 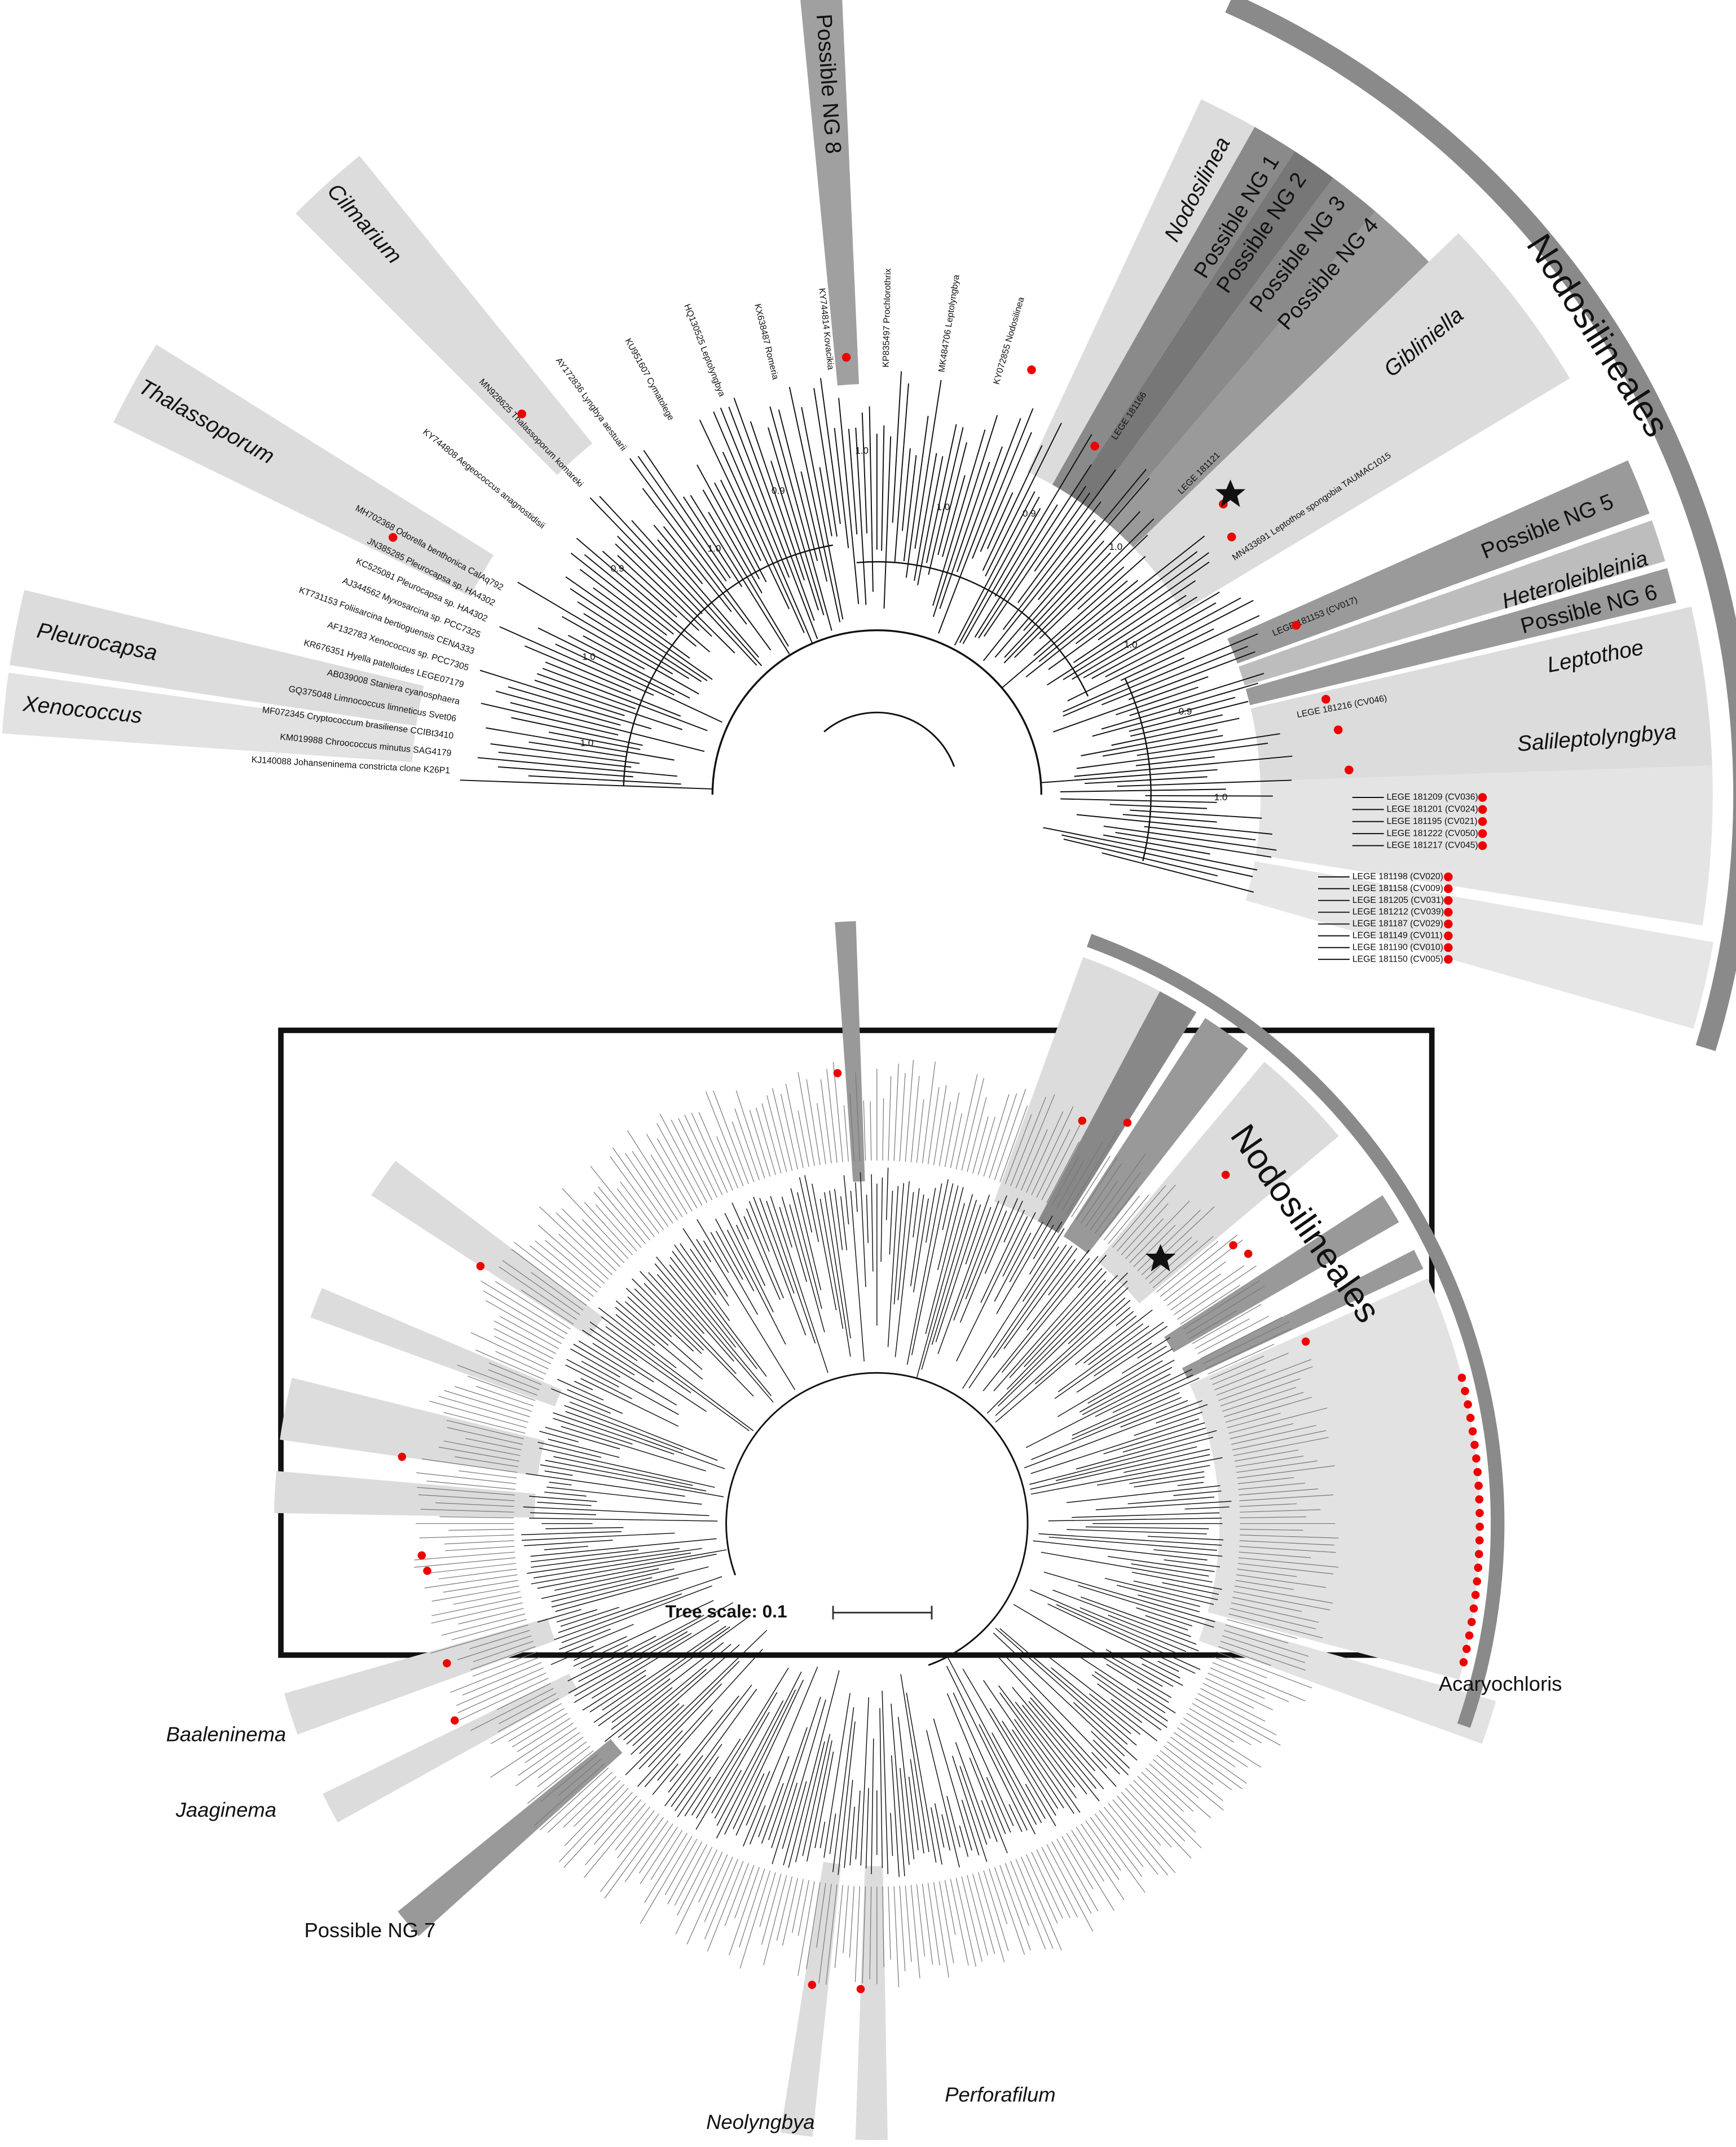 I want to click on support-value: 1.0, so click(x=587, y=743).